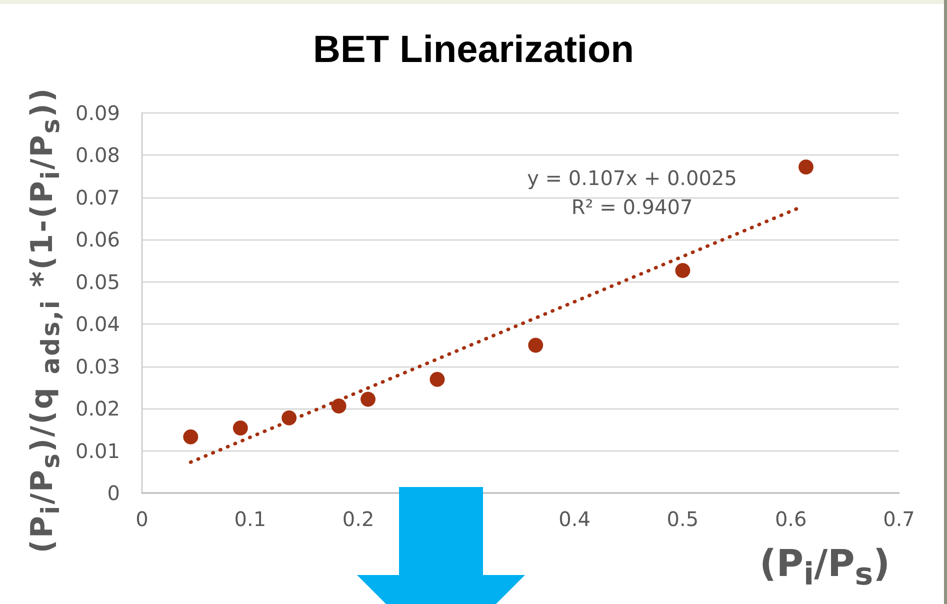 The height and width of the screenshot is (604, 947). What do you see at coordinates (97, 366) in the screenshot?
I see `y-tick-label: 0.03` at bounding box center [97, 366].